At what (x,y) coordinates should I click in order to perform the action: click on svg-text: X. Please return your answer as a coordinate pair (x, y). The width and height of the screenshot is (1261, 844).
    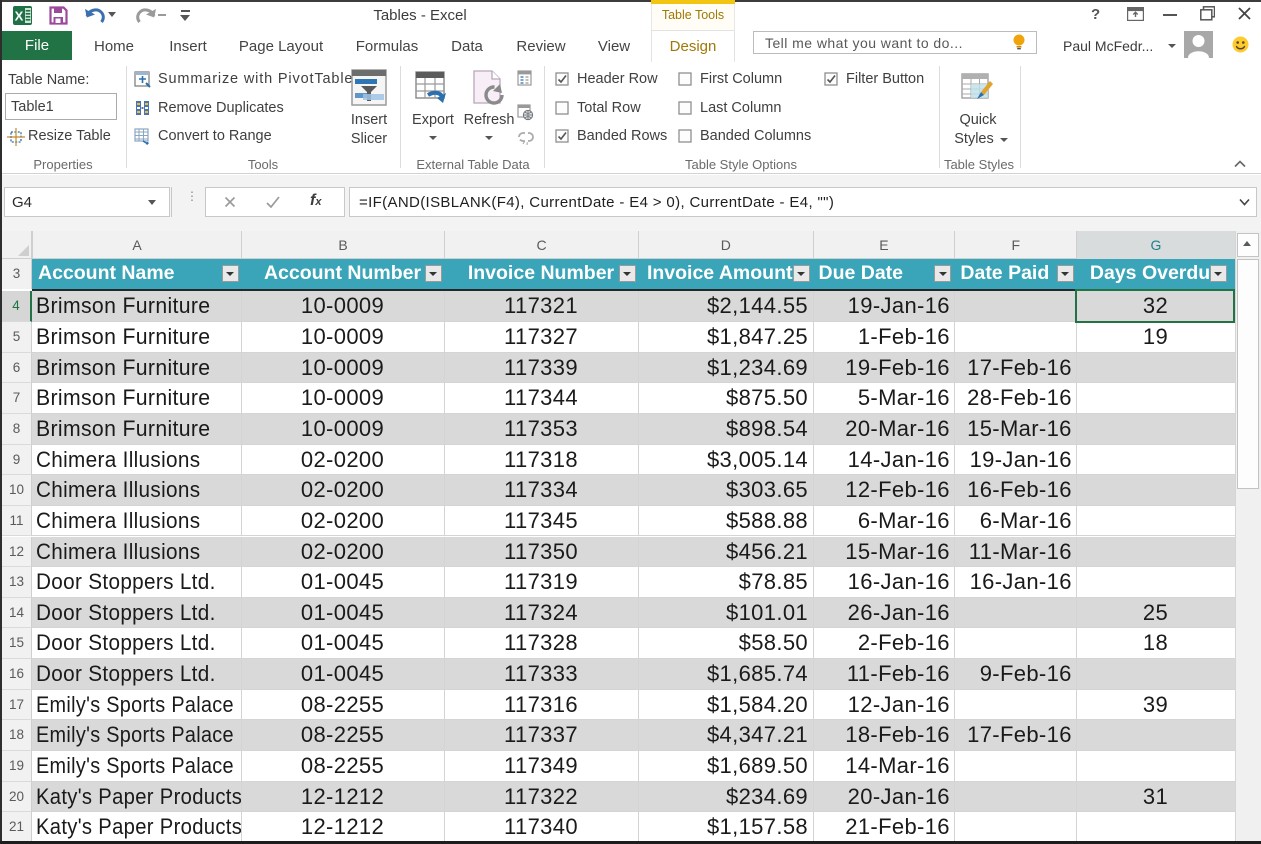
    Looking at the image, I should click on (19, 16).